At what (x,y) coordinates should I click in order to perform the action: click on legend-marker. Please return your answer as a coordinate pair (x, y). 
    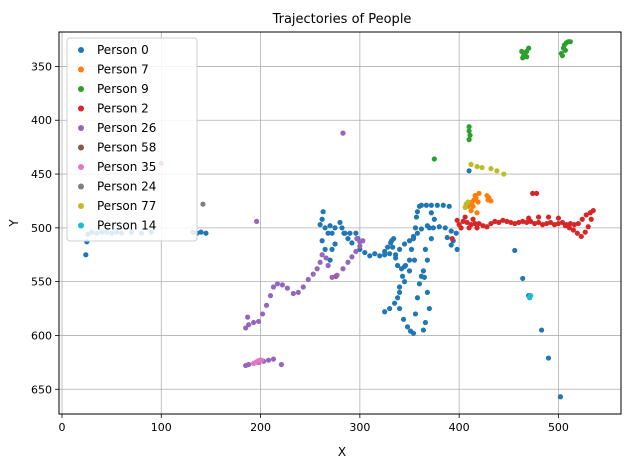
    Looking at the image, I should click on (81, 108).